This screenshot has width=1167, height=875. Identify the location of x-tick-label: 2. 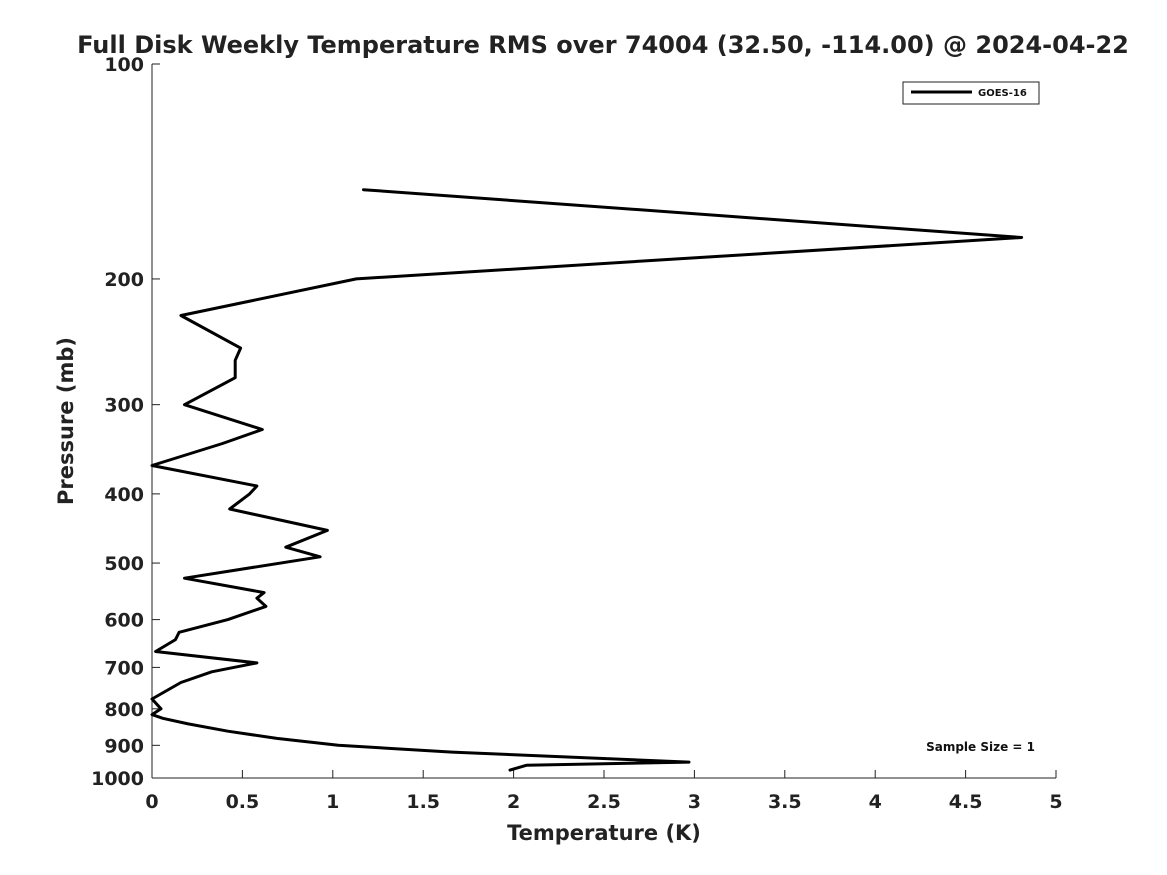
(513, 802).